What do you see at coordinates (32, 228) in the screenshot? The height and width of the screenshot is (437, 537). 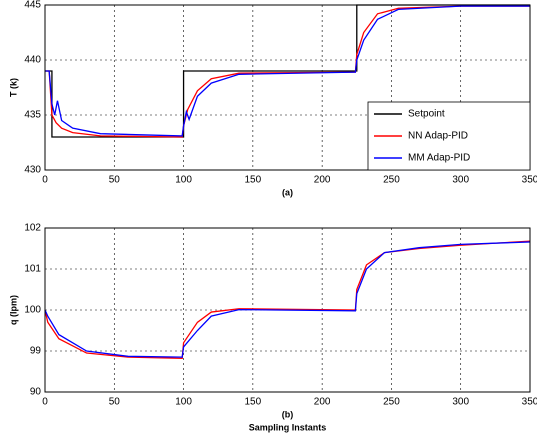 I see `y-tick-label: 102` at bounding box center [32, 228].